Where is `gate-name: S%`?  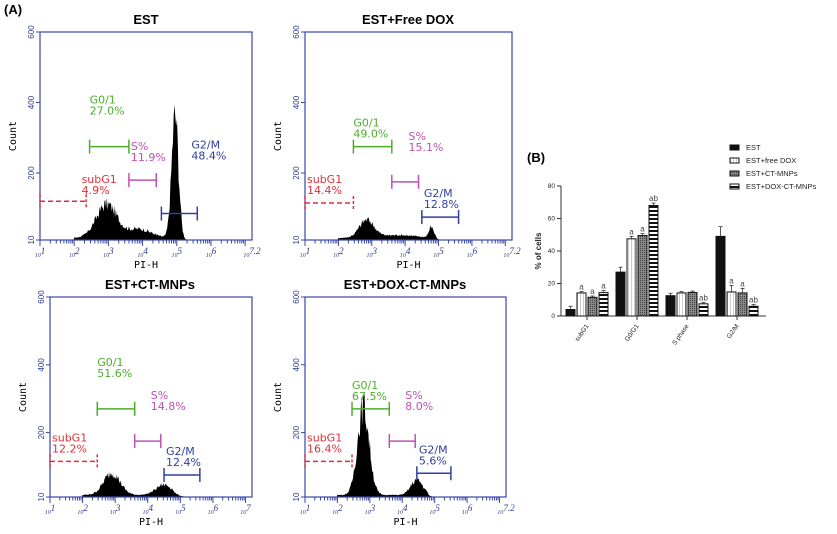 gate-name: S% is located at coordinates (159, 395).